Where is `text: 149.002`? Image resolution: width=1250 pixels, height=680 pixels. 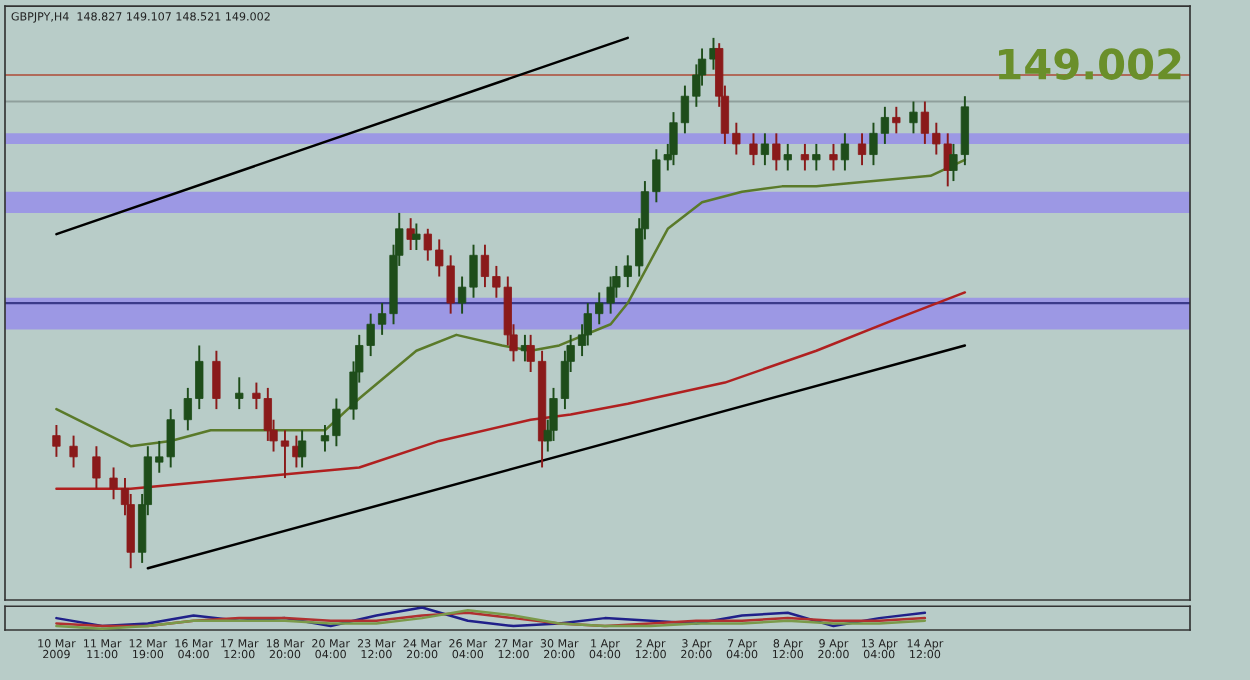
text: 149.002 is located at coordinates (1090, 64).